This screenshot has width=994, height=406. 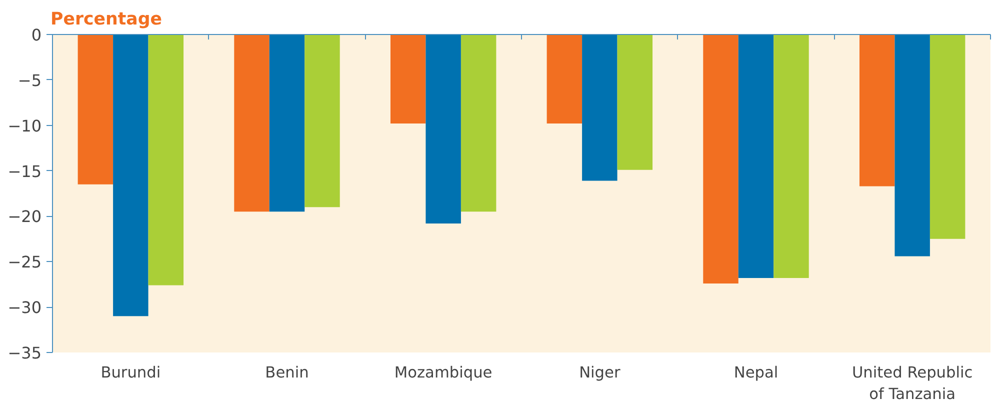 What do you see at coordinates (25, 308) in the screenshot?
I see `y-tick-label: −30` at bounding box center [25, 308].